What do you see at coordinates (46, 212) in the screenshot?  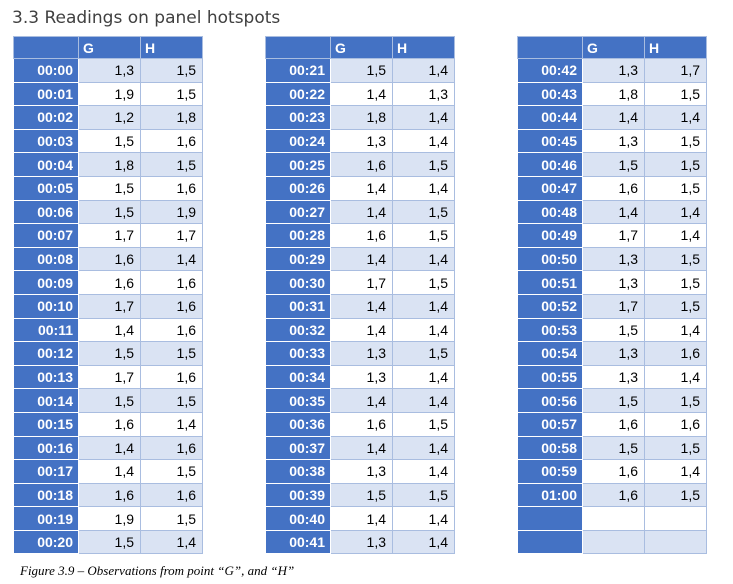 I see `time-cell: 00:06` at bounding box center [46, 212].